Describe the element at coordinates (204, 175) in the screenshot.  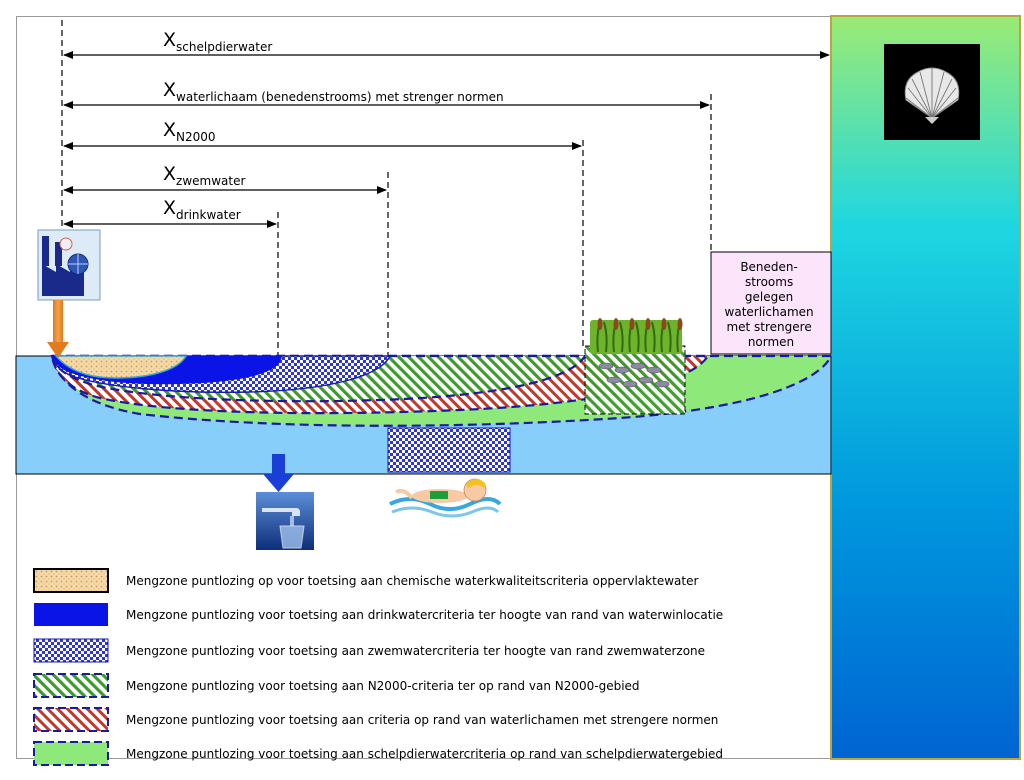
I see `dim-label-zwemwater: Xzwemwater` at that location.